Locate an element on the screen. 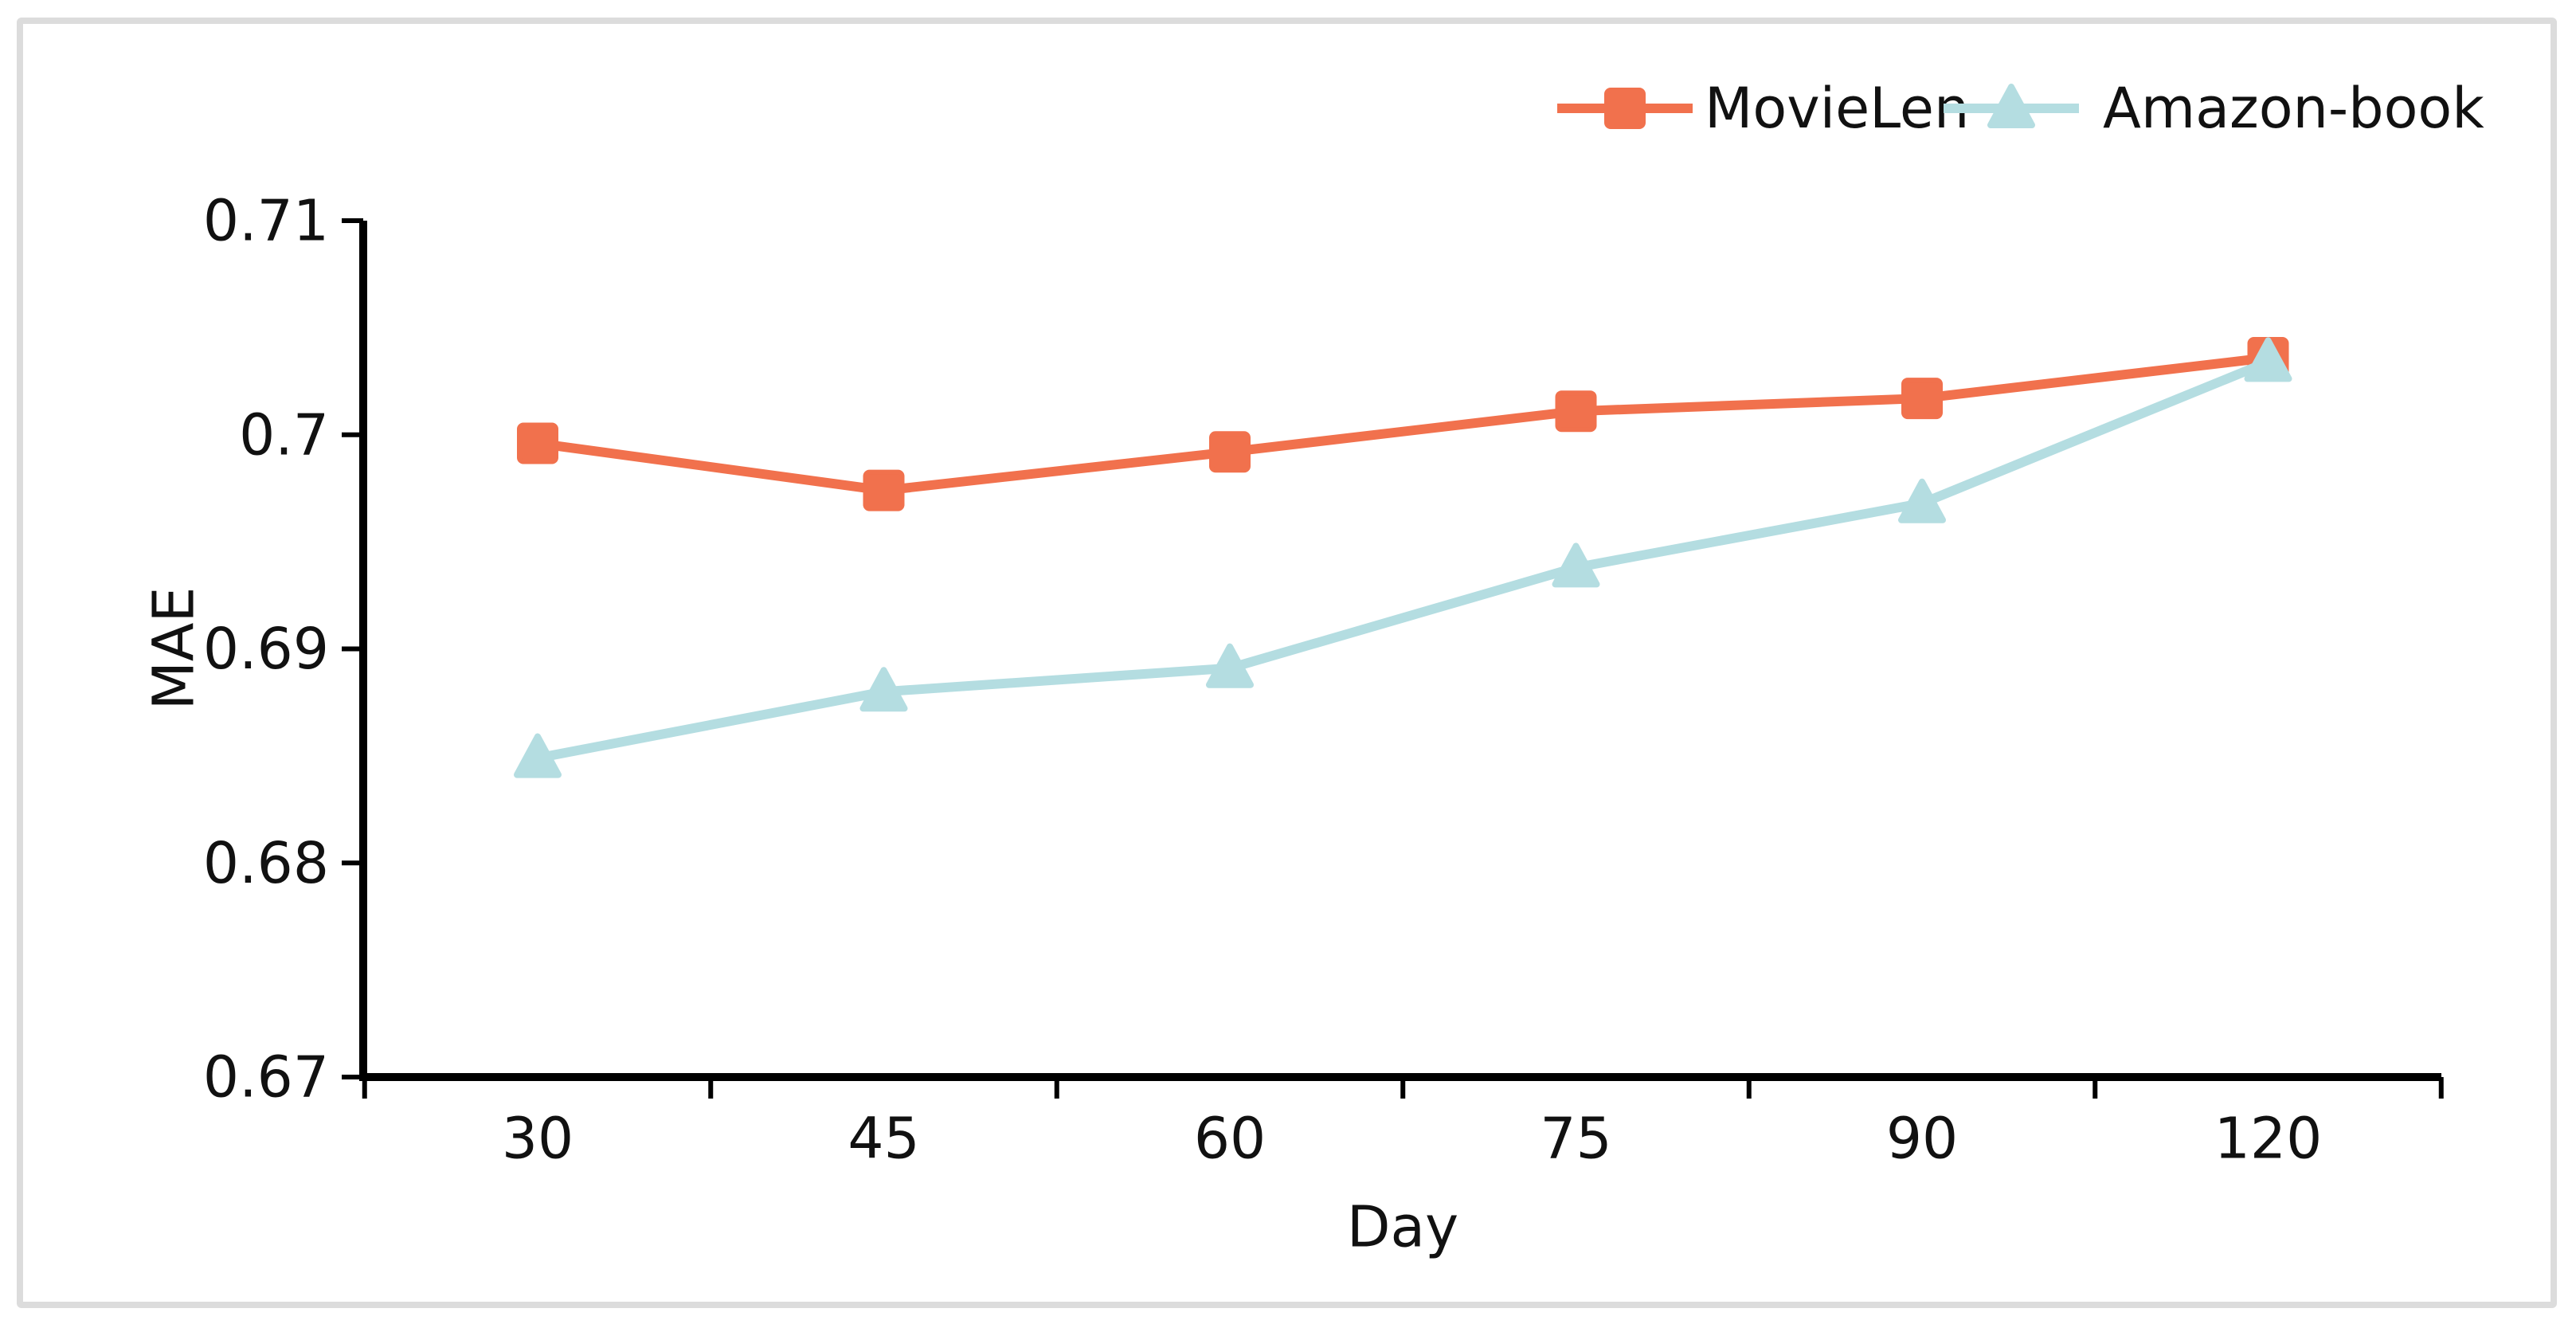 This screenshot has width=2576, height=1328. series-movielen is located at coordinates (1403, 424).